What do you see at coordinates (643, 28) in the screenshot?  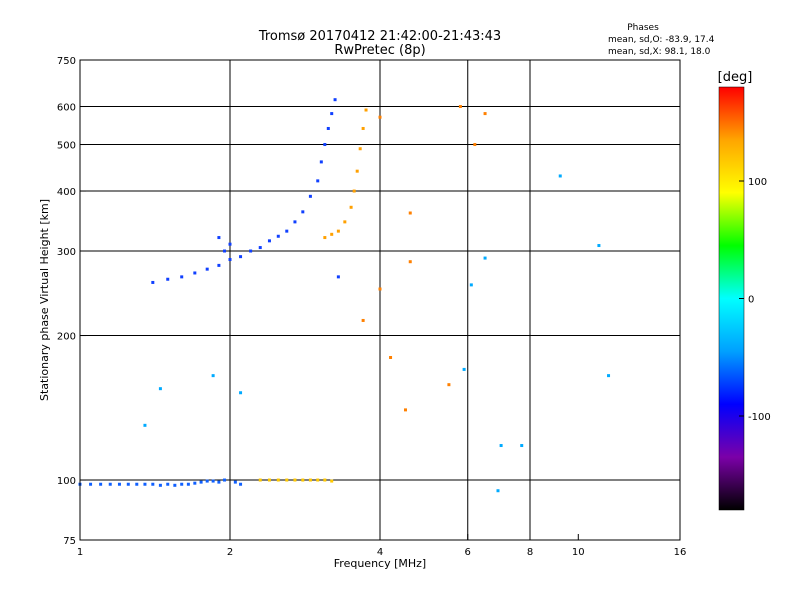 I see `phases-title: Phases` at bounding box center [643, 28].